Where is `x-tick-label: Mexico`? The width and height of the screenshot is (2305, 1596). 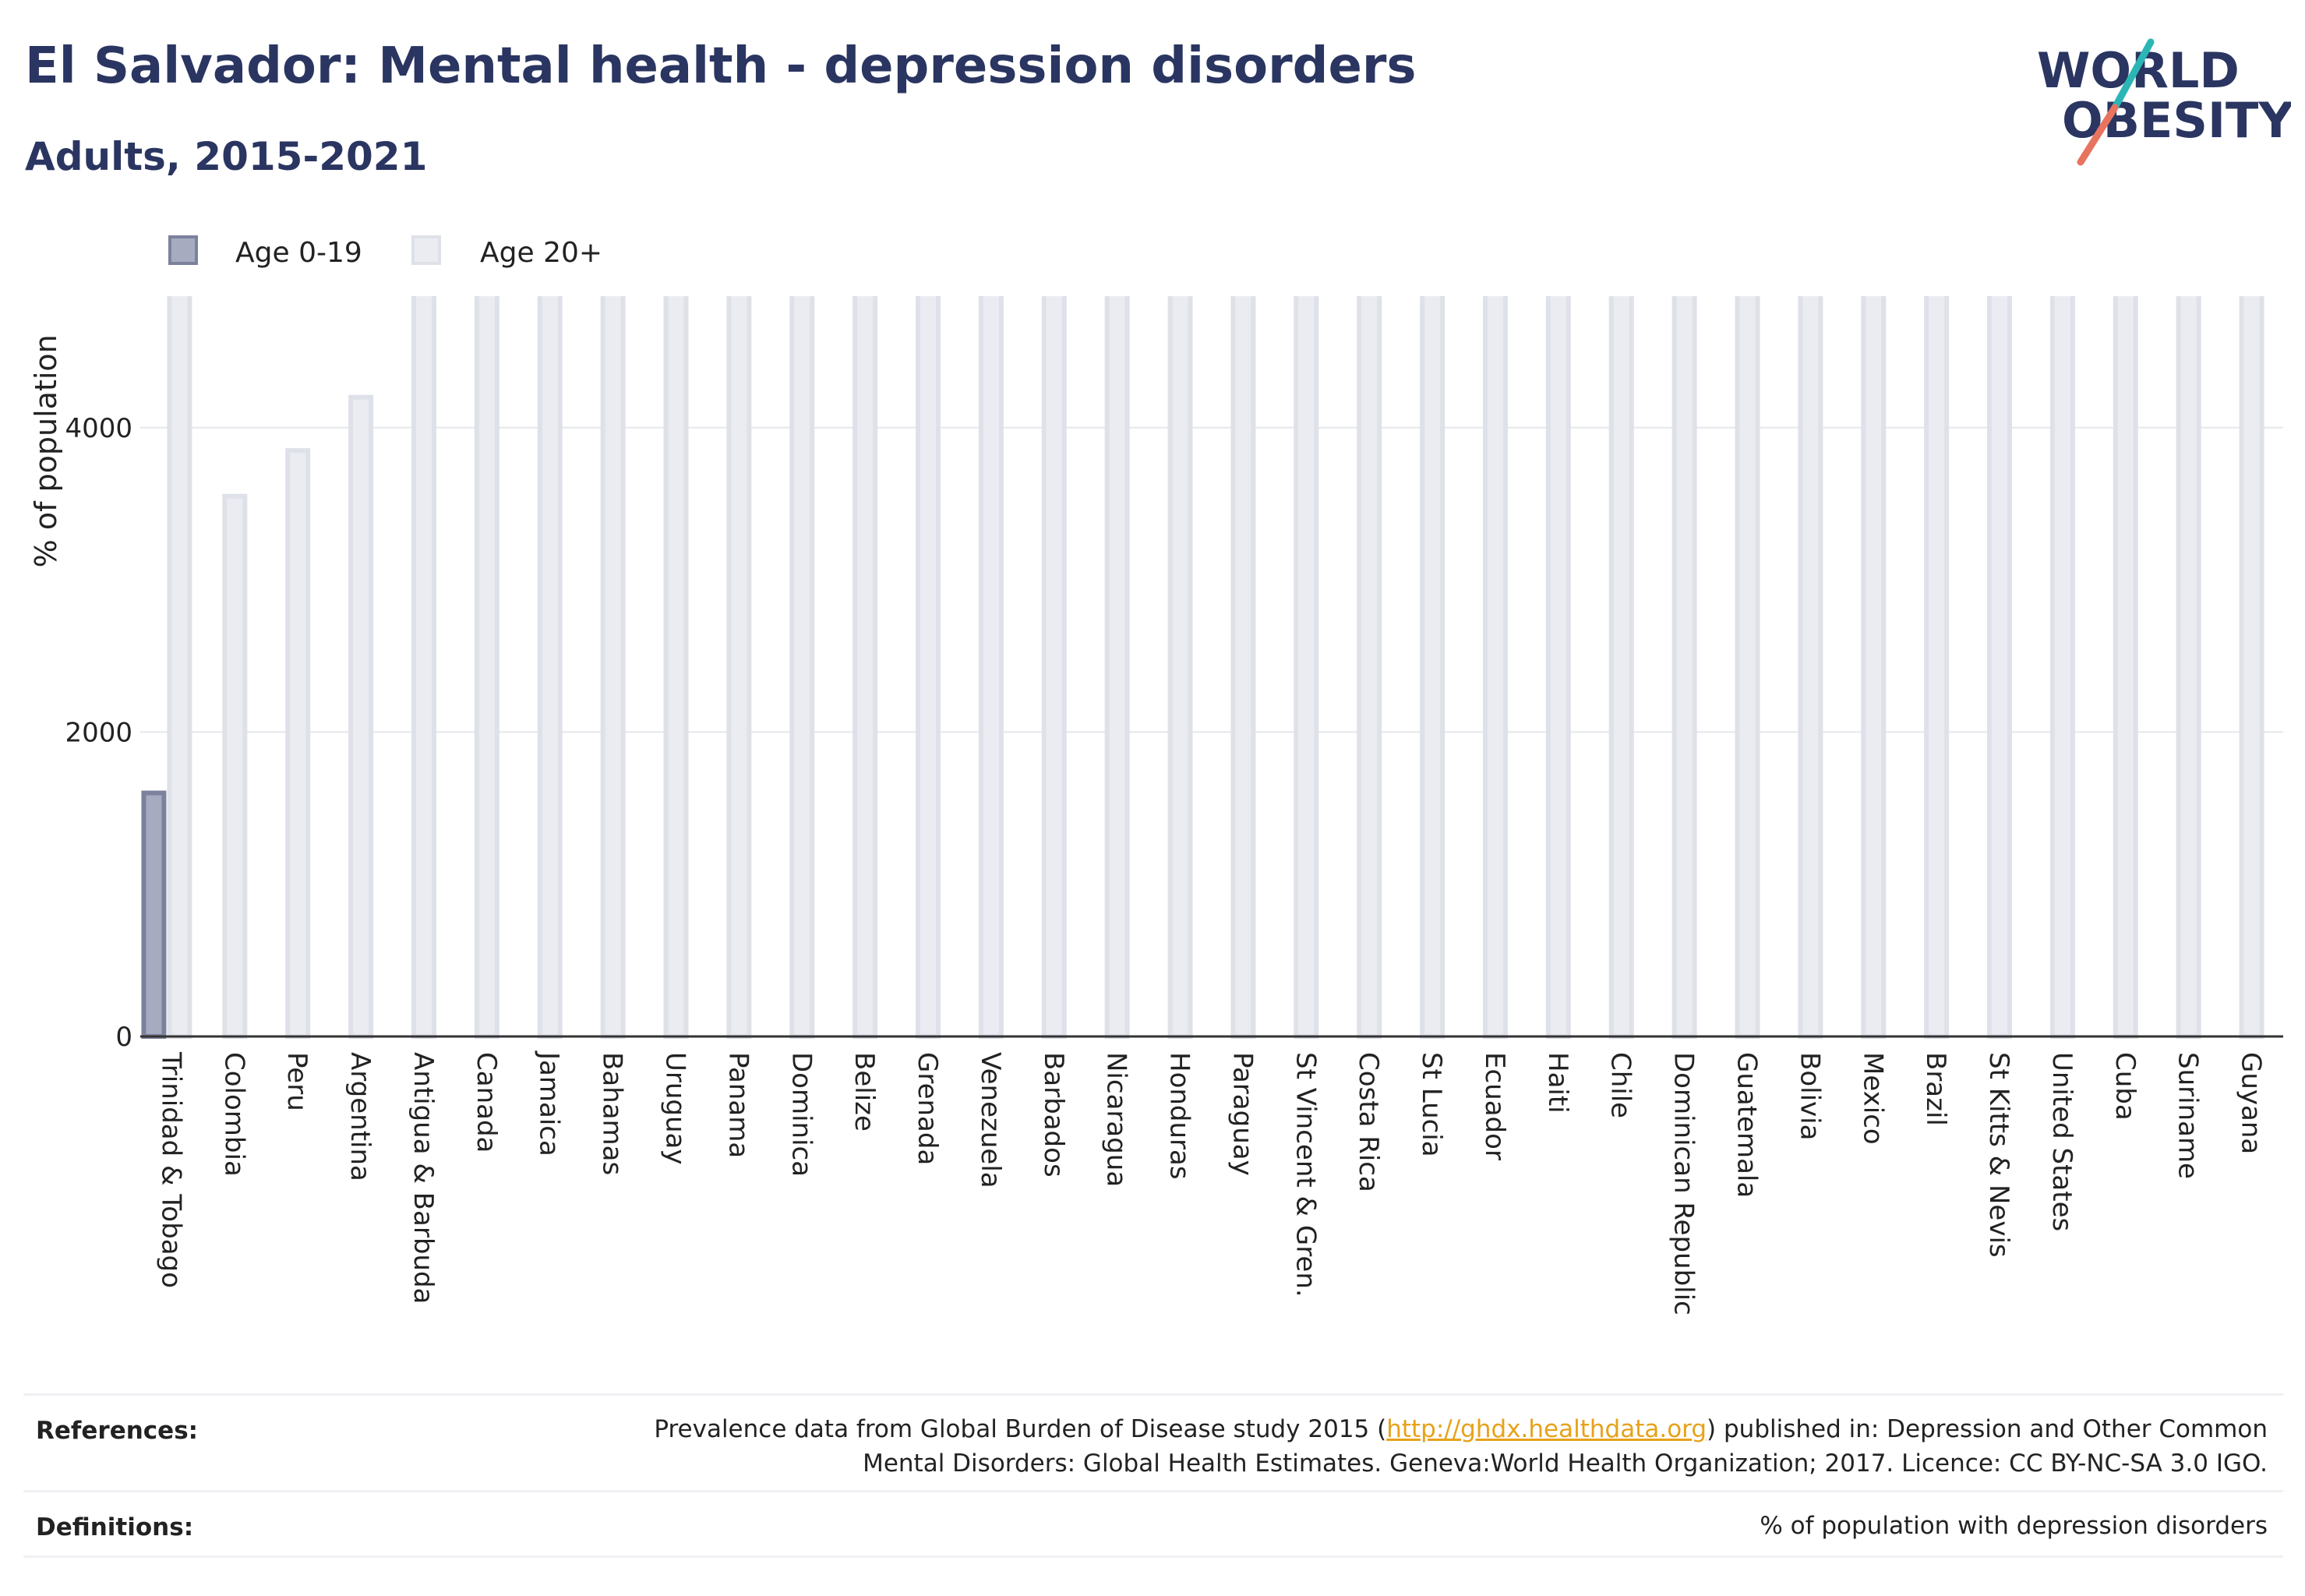 x-tick-label: Mexico is located at coordinates (1872, 1098).